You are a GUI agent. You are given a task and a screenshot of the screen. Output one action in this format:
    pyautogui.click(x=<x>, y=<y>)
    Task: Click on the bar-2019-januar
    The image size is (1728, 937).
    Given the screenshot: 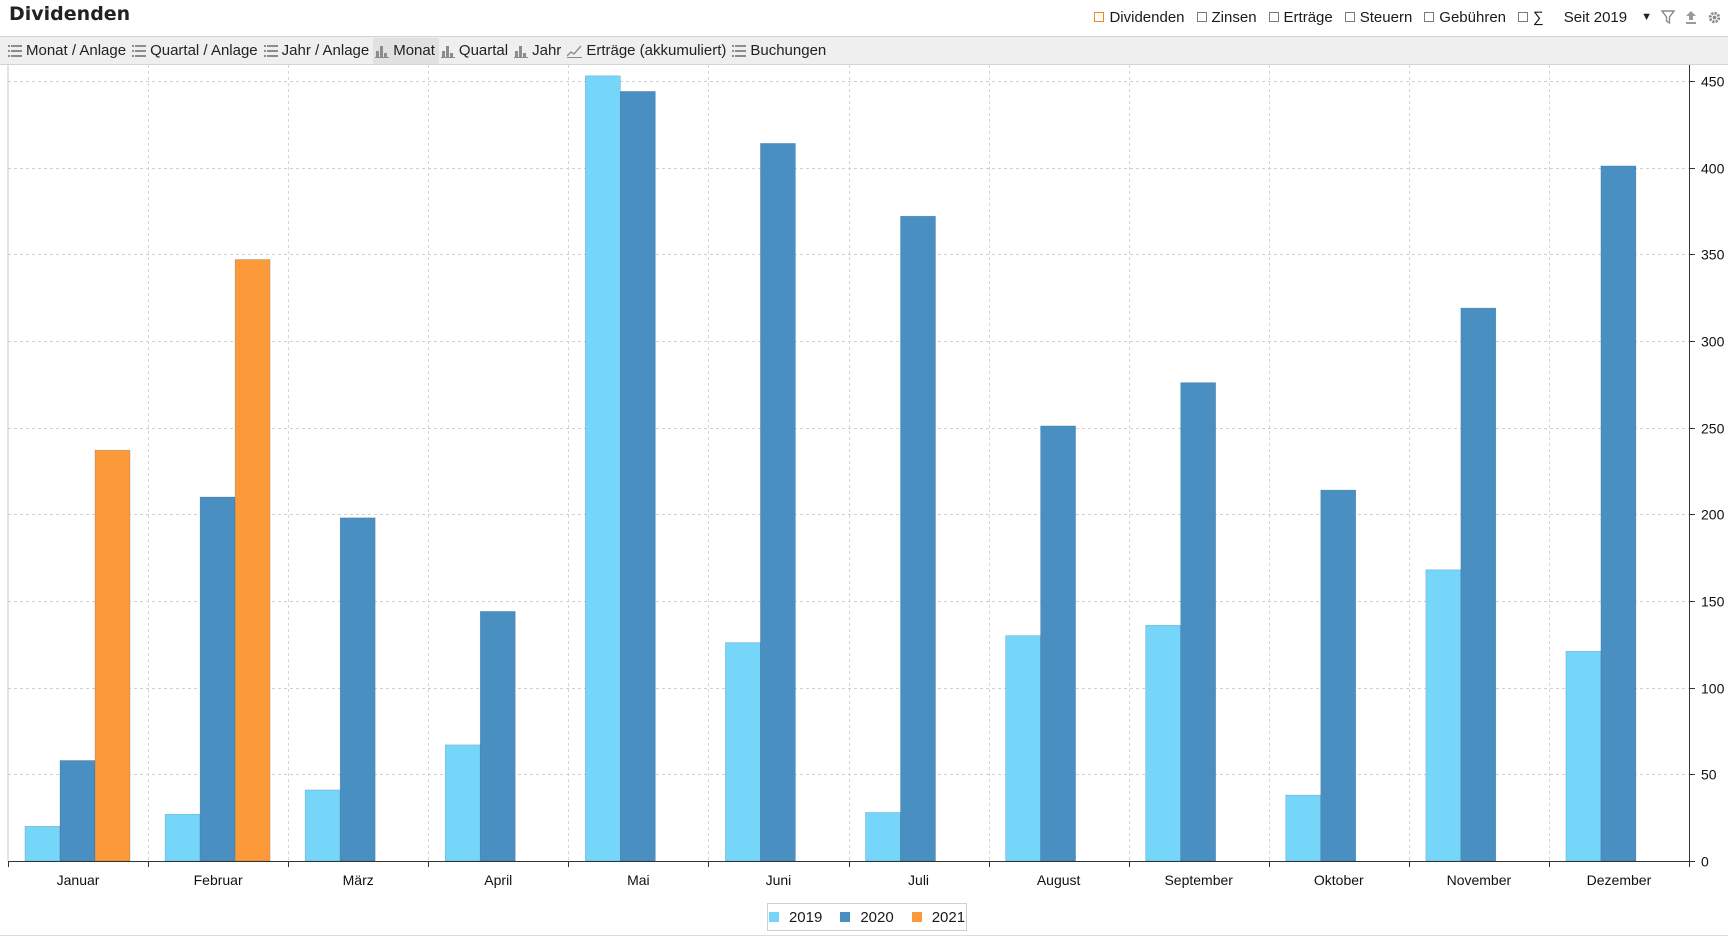 What is the action you would take?
    pyautogui.click(x=42, y=844)
    